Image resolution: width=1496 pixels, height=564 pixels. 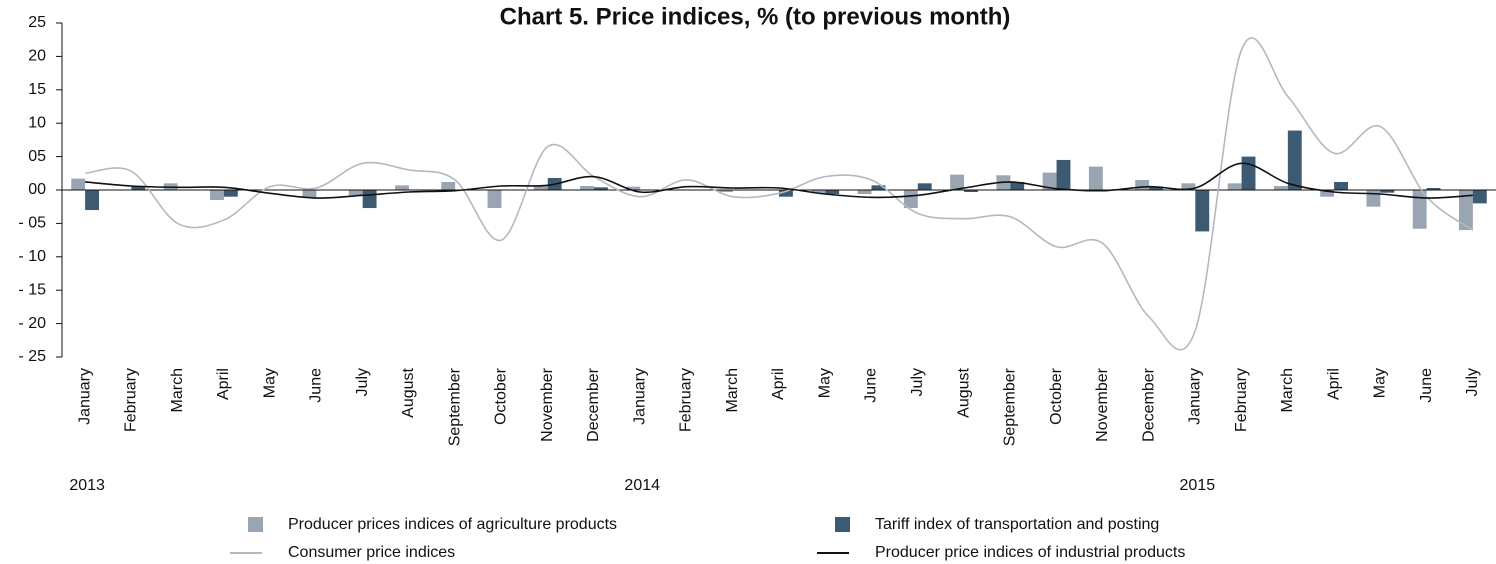 What do you see at coordinates (371, 552) in the screenshot?
I see `legend-label: Consumer price indices` at bounding box center [371, 552].